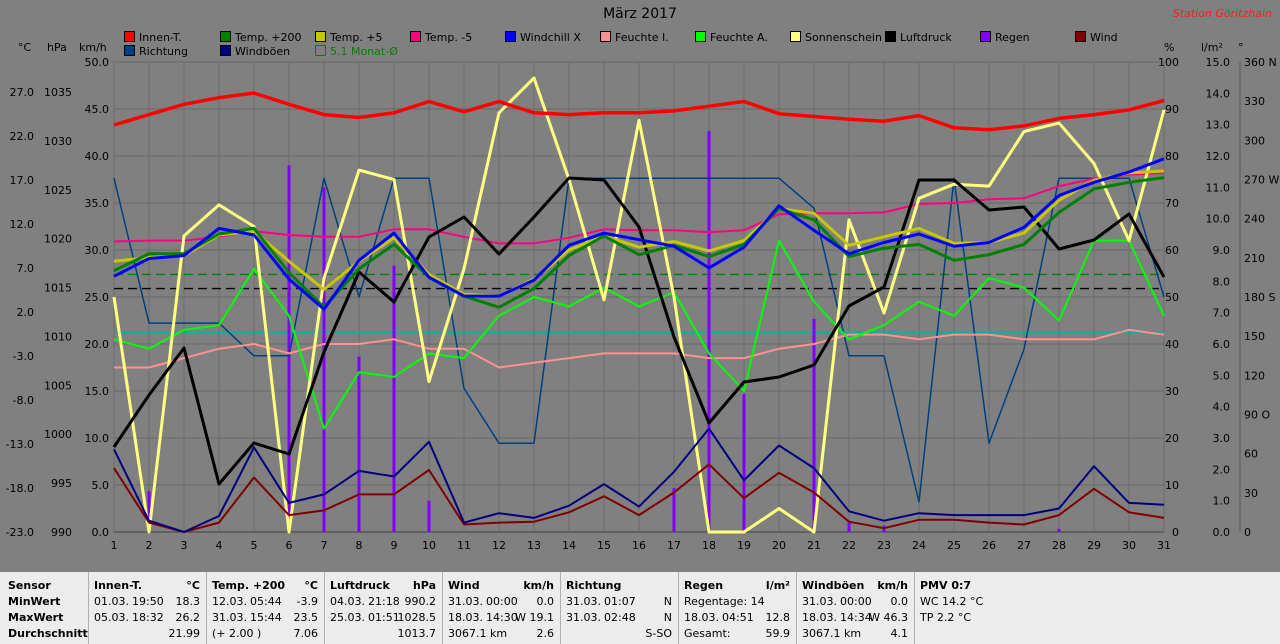 The height and width of the screenshot is (644, 1280). Describe the element at coordinates (163, 51) in the screenshot. I see `legend-label: Richtung` at that location.